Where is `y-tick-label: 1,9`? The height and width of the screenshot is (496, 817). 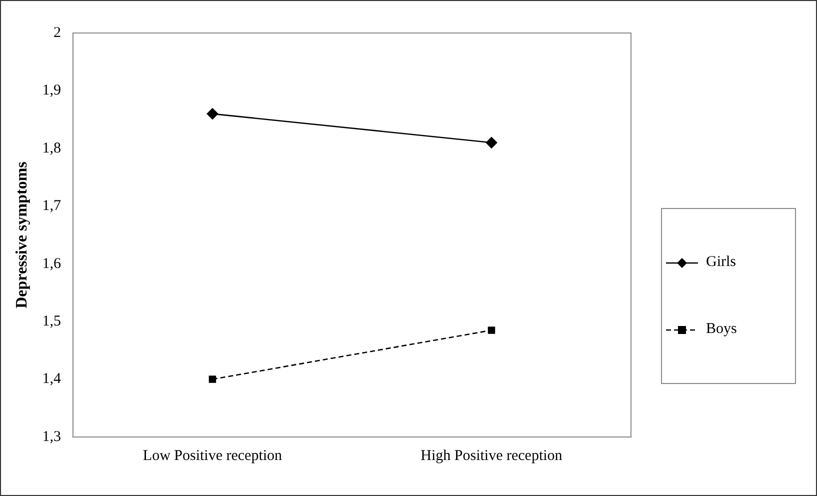 y-tick-label: 1,9 is located at coordinates (51, 90).